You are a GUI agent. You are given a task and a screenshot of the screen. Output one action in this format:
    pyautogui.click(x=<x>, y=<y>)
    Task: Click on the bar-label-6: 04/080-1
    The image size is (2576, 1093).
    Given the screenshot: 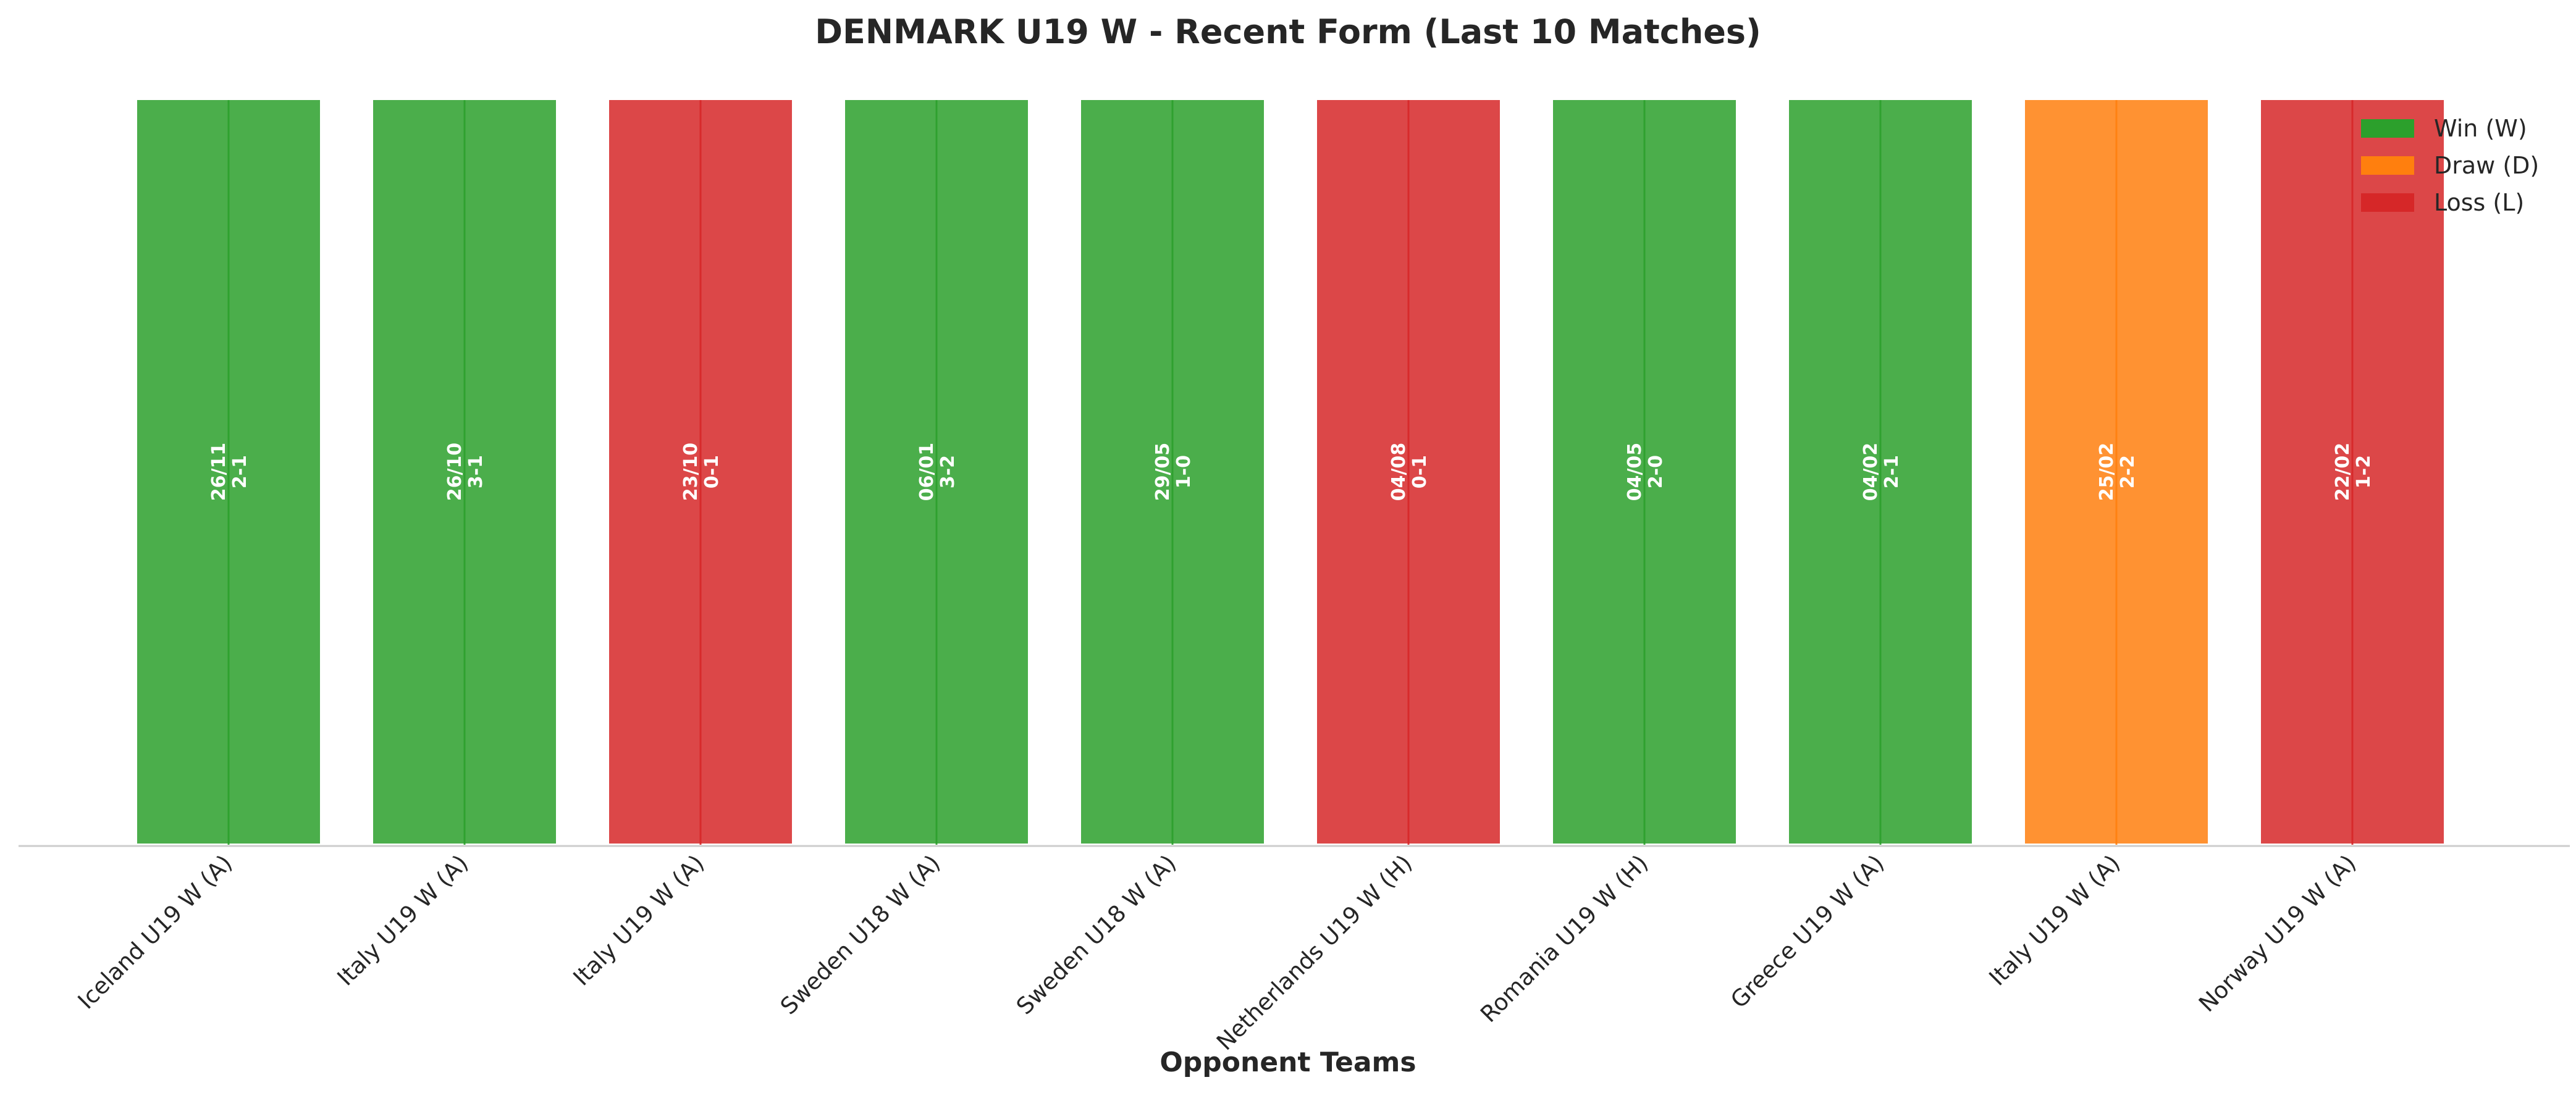 What is the action you would take?
    pyautogui.click(x=1409, y=472)
    